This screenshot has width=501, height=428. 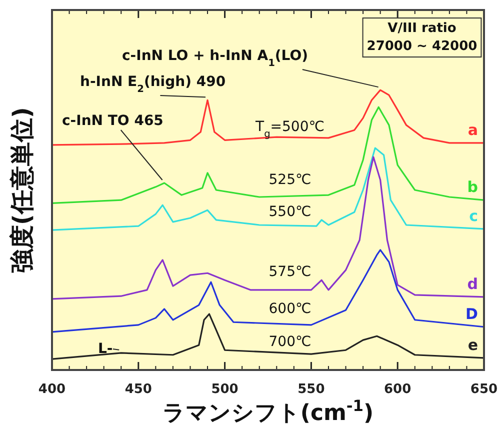 I want to click on annotation: 525℃, so click(x=290, y=180).